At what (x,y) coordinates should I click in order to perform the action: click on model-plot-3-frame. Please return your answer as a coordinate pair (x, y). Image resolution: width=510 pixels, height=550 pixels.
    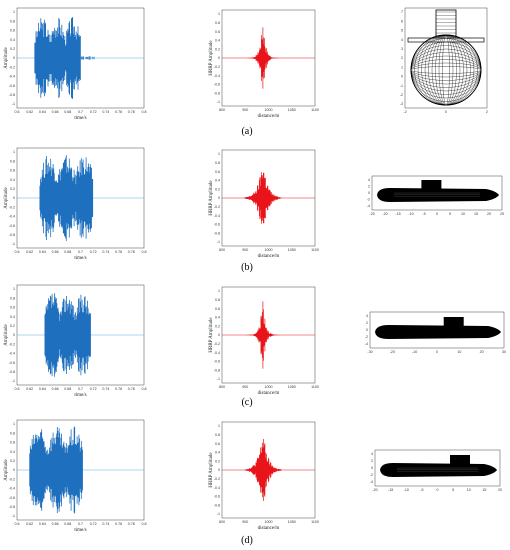
    Looking at the image, I should click on (437, 468).